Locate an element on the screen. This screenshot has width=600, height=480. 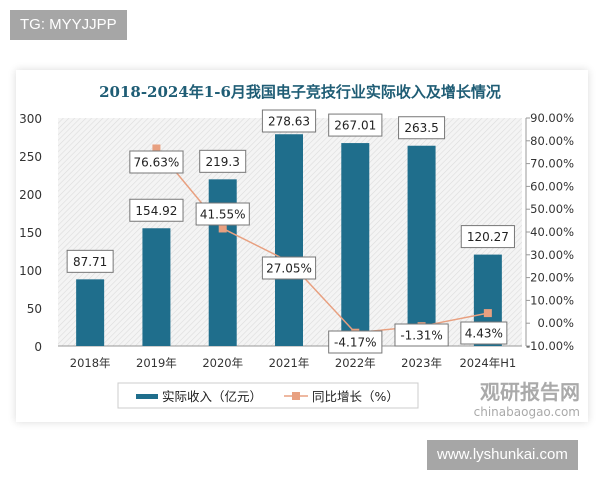
right-axis-tick: 40.00% is located at coordinates (552, 232).